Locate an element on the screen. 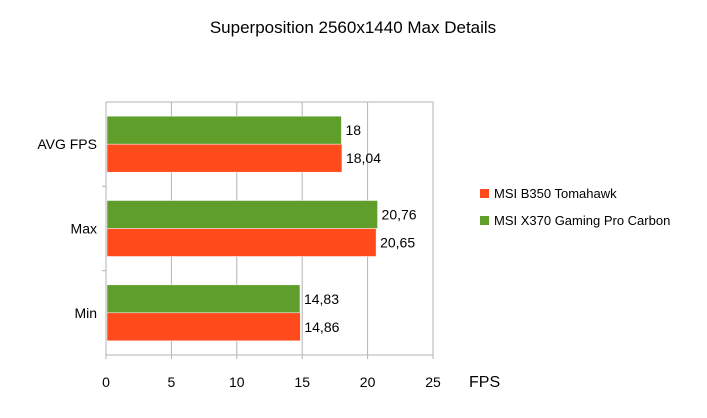 The width and height of the screenshot is (707, 418). x-axis-title: FPS is located at coordinates (484, 382).